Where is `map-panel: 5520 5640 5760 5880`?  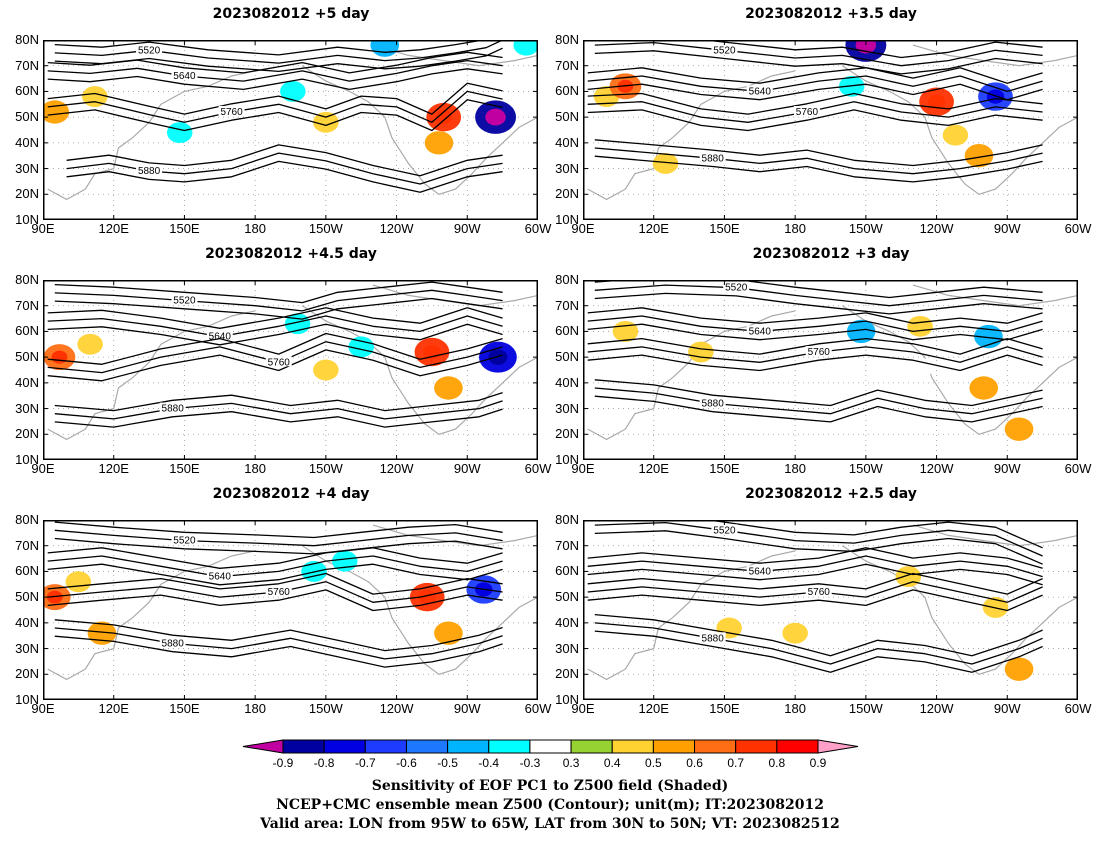 map-panel: 5520 5640 5760 5880 is located at coordinates (290, 130).